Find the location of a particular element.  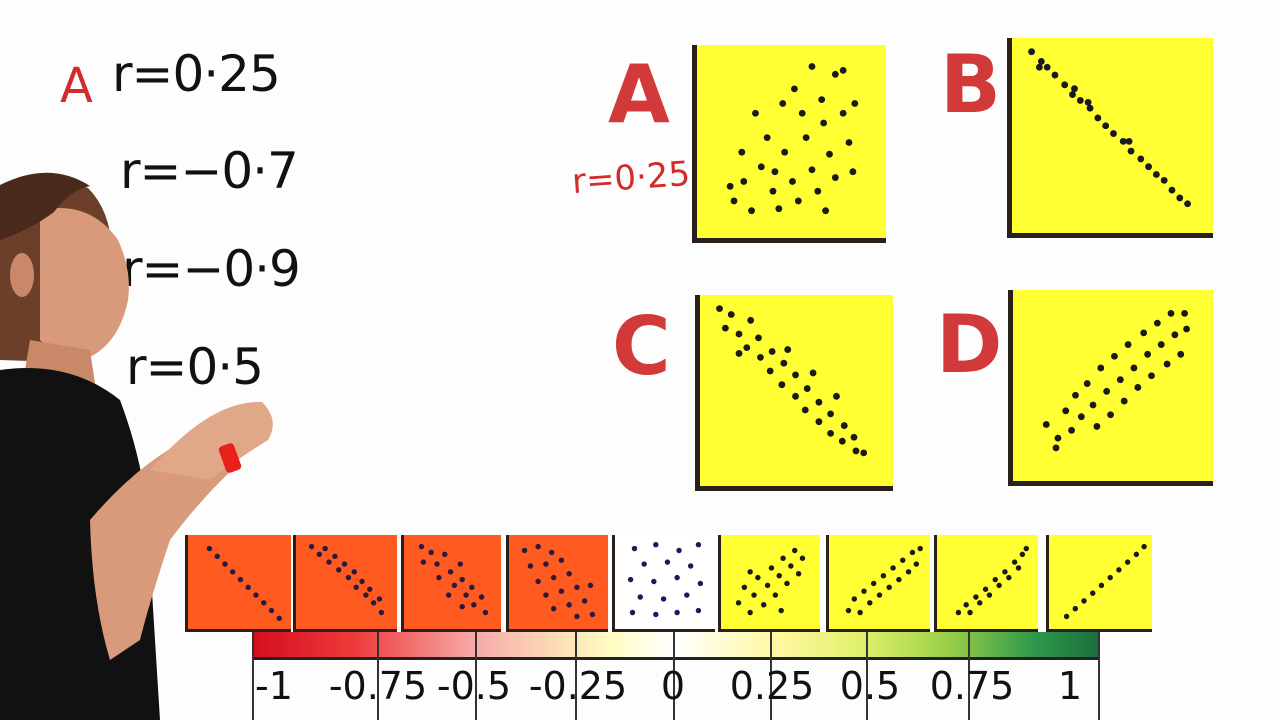

plot-c-label: C is located at coordinates (641, 346).